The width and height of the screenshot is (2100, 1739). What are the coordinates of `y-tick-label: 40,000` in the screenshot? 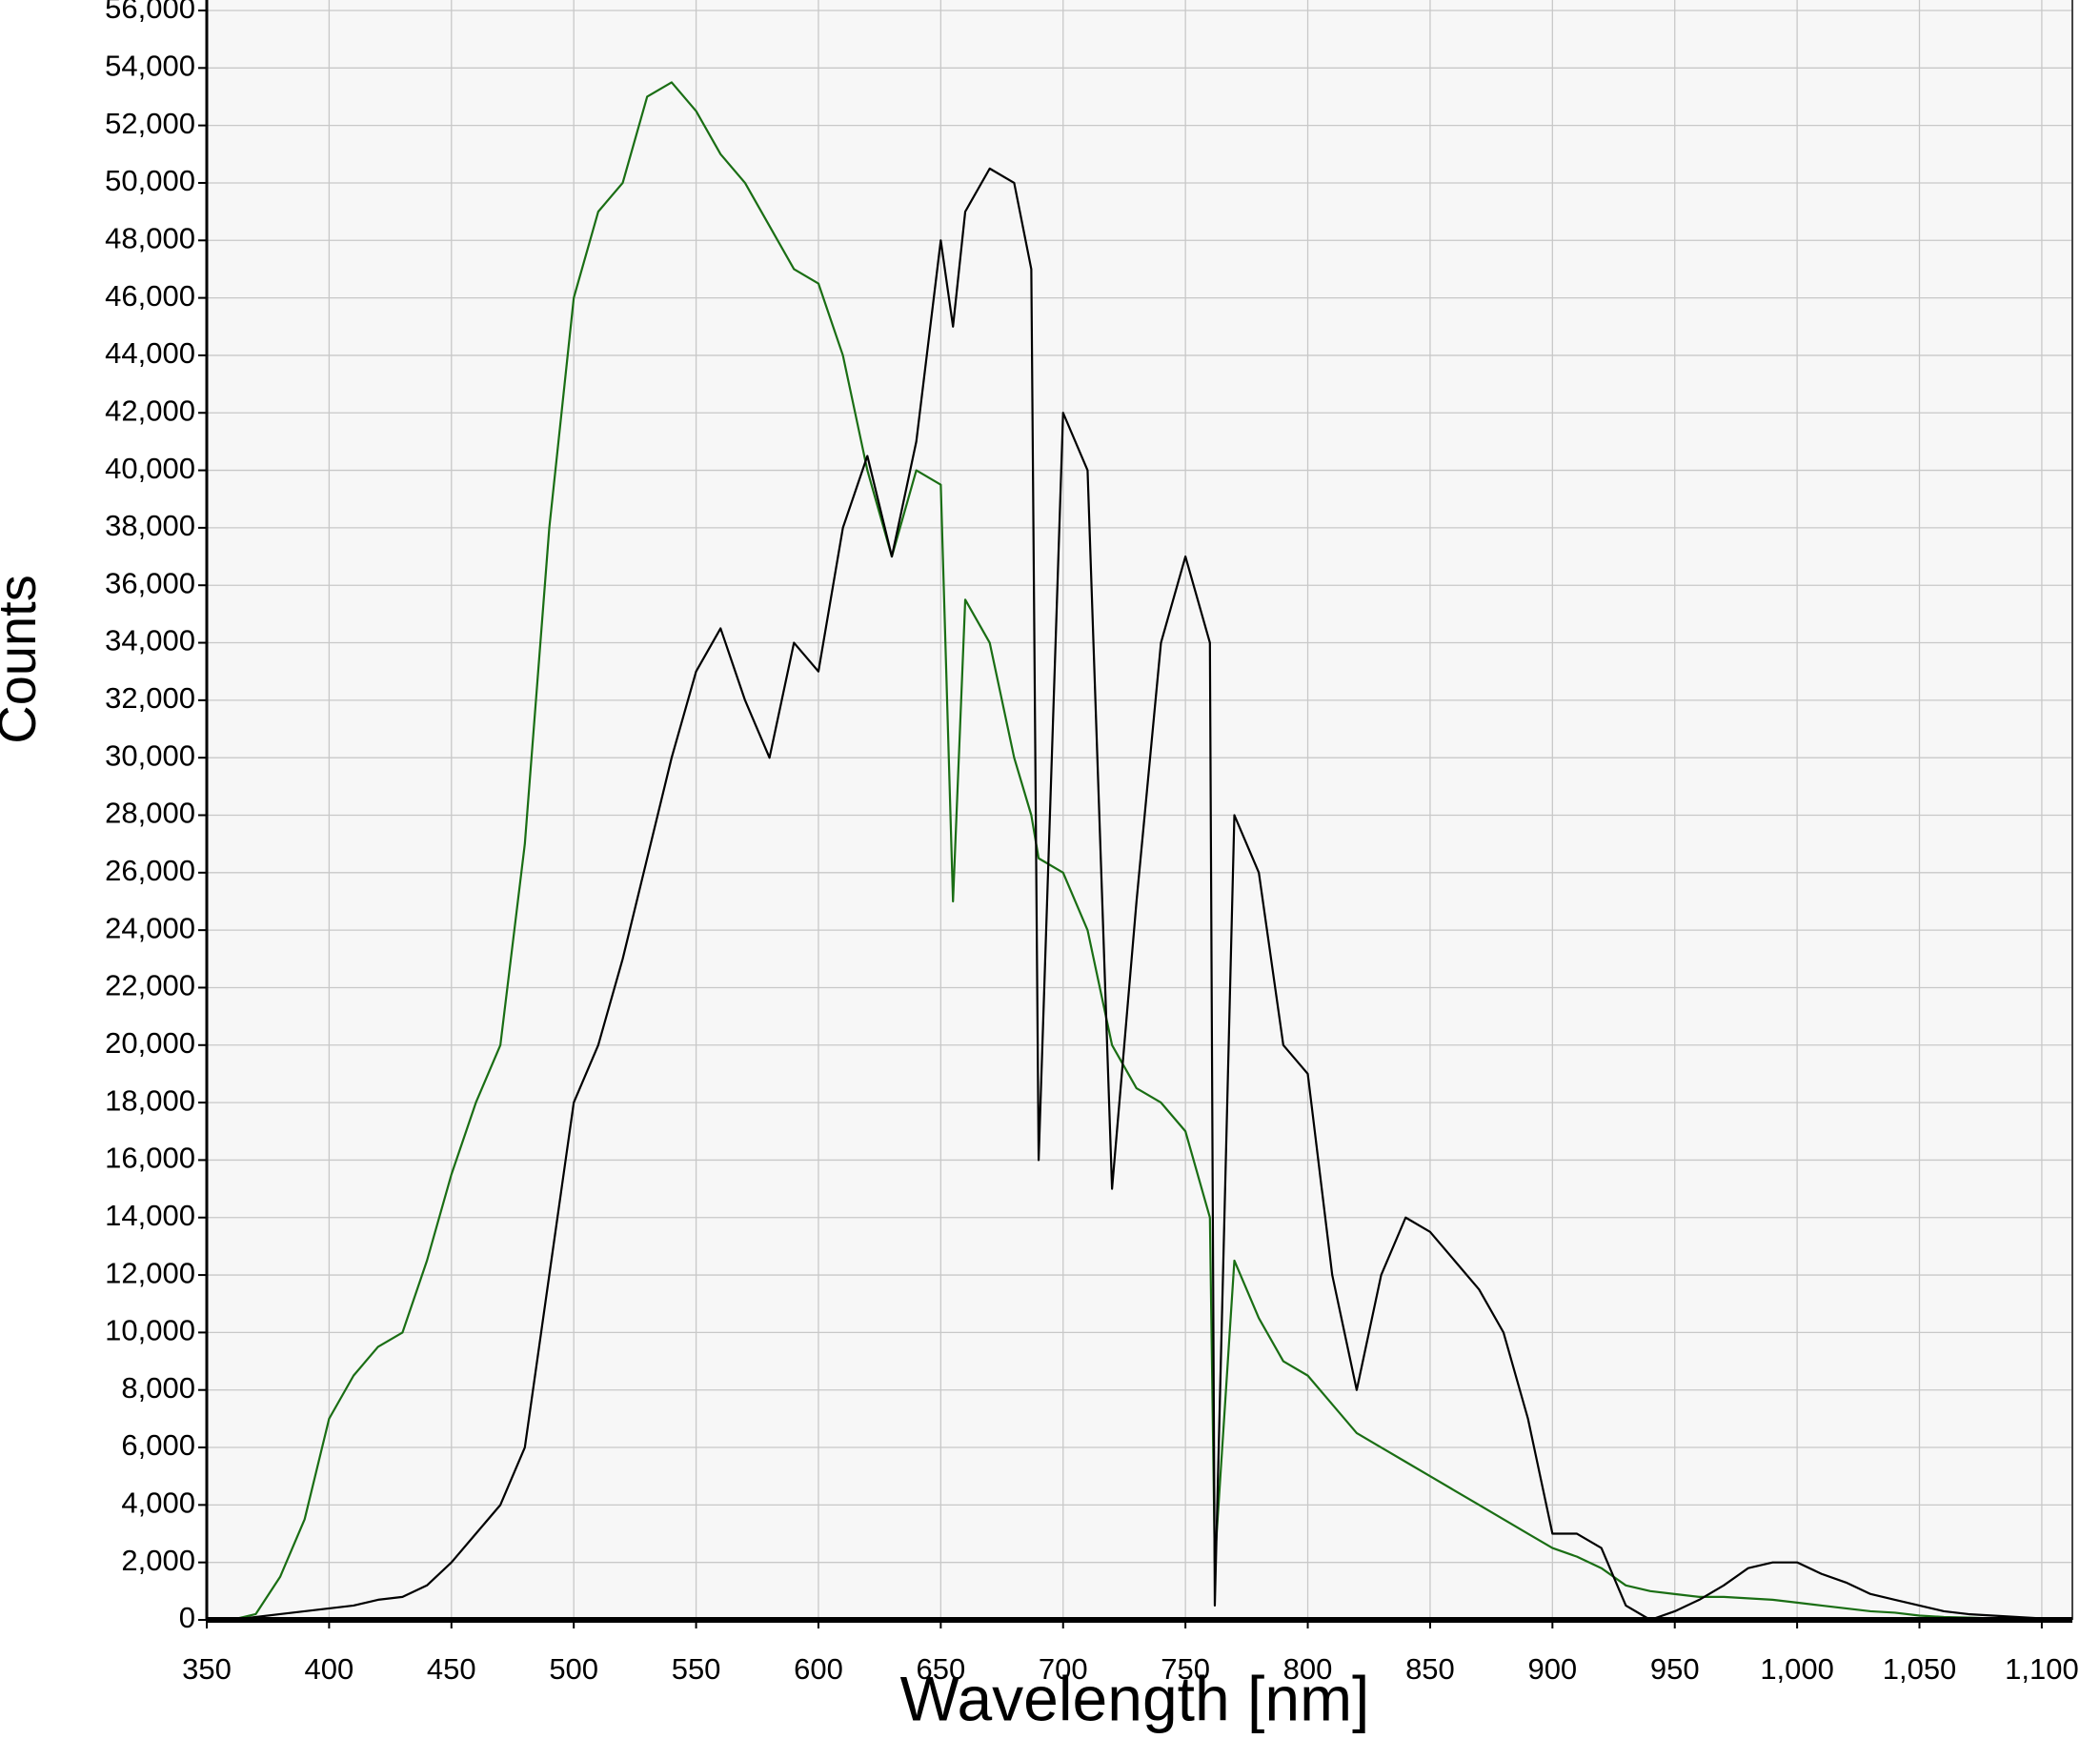 It's located at (150, 468).